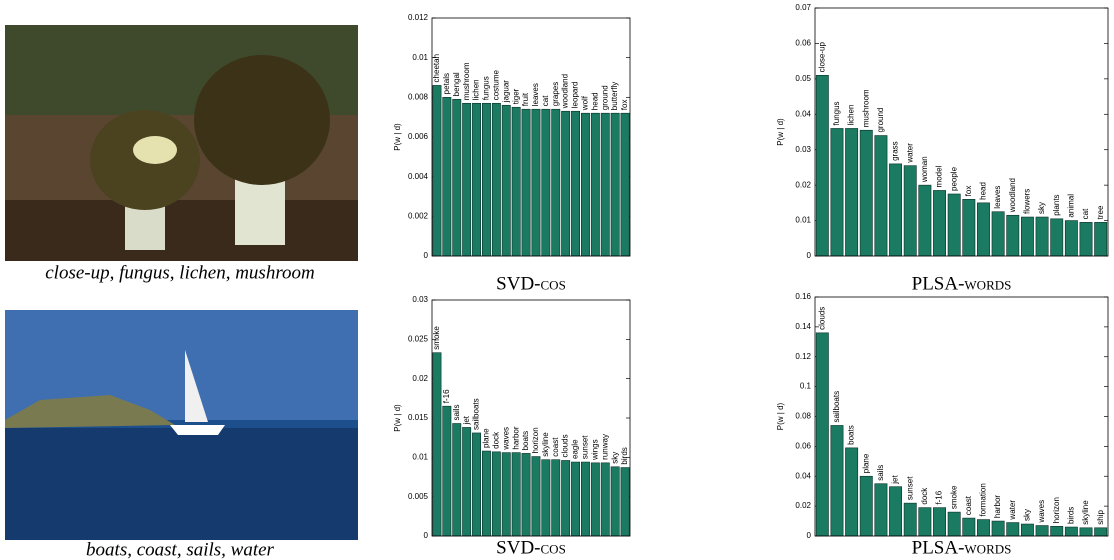  I want to click on bar-word-label: people, so click(953, 178).